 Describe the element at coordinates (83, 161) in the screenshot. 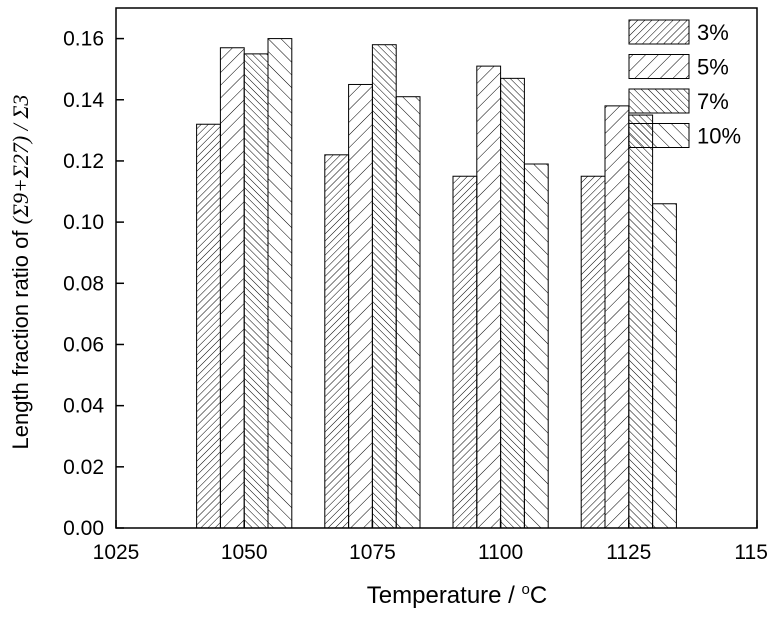

I see `y-tick-label: 0.12` at that location.